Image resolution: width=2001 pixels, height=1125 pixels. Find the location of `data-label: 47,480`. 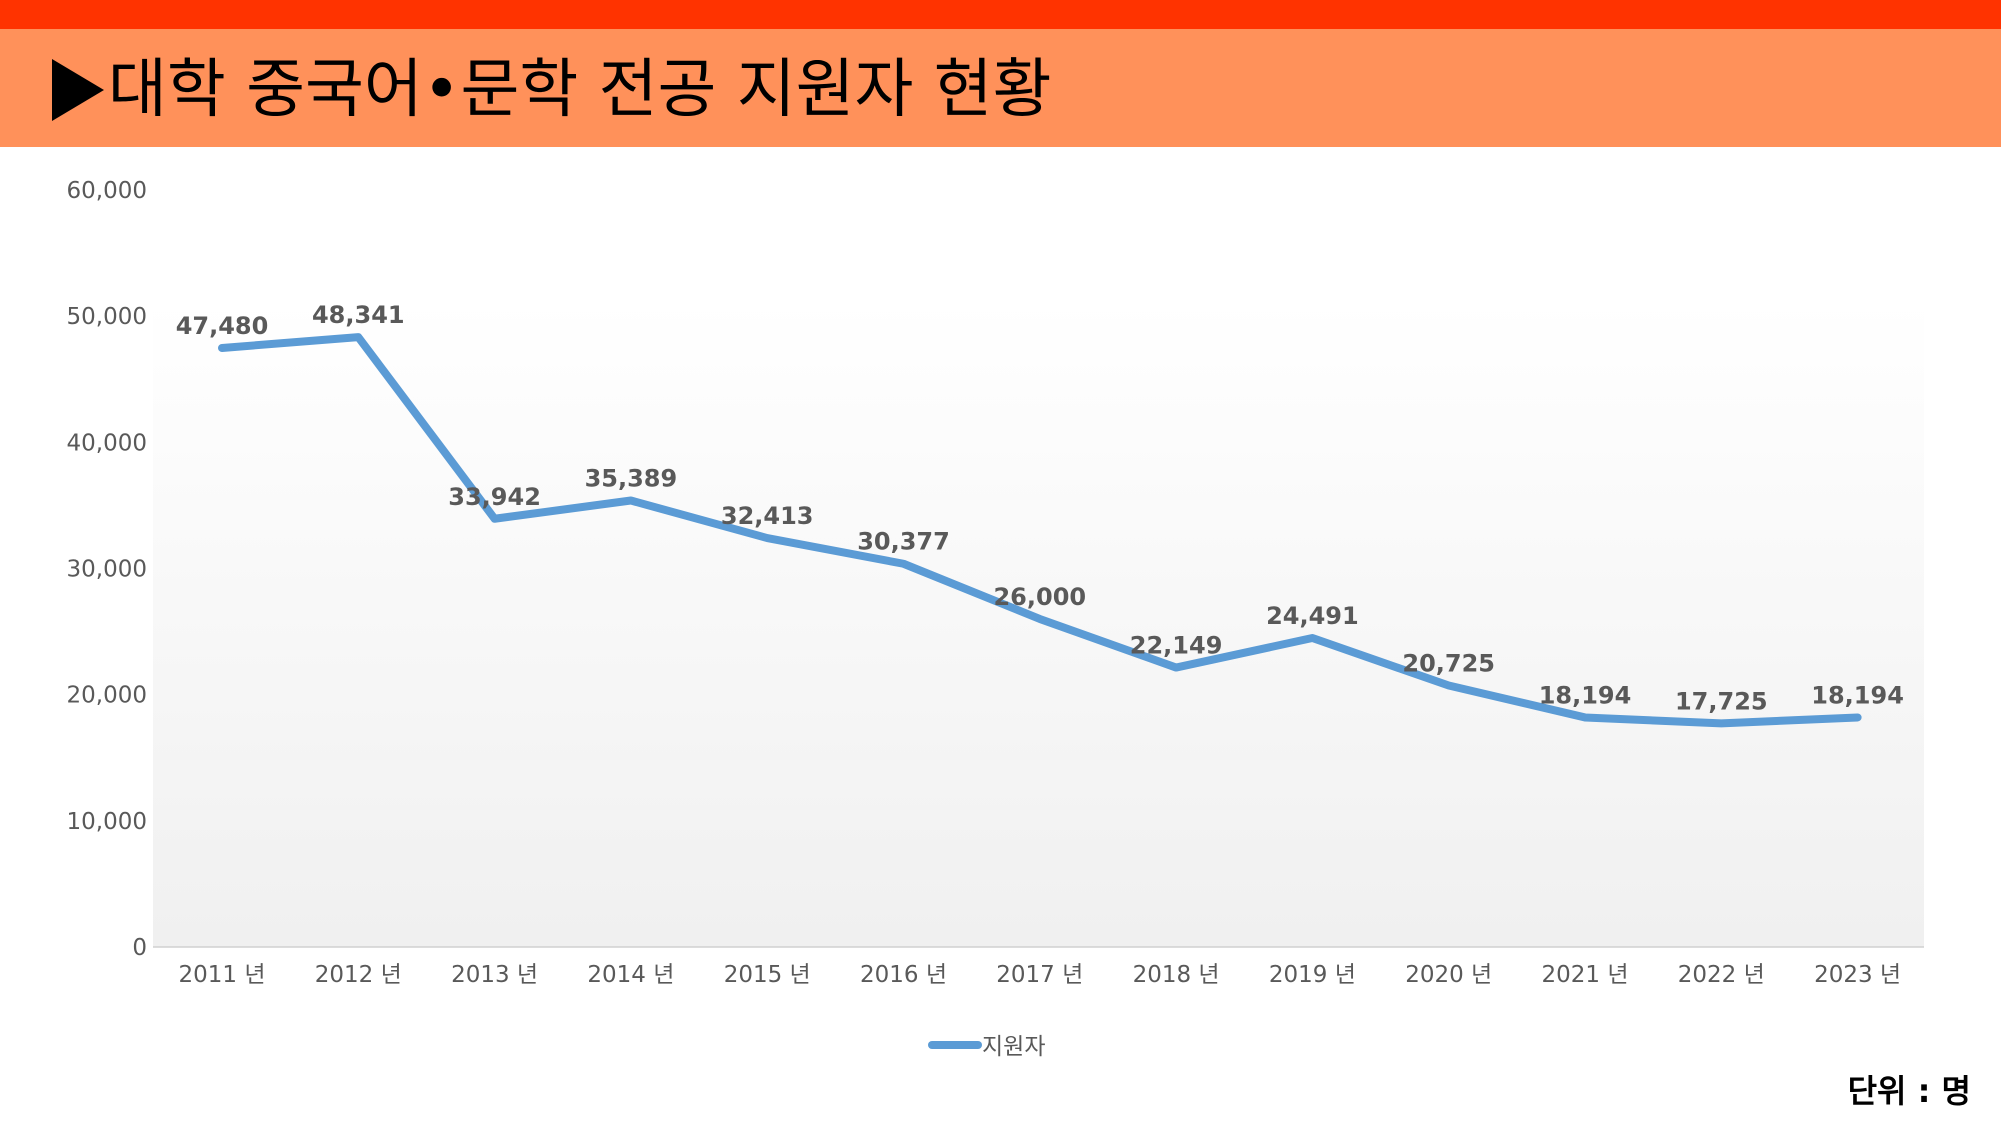

data-label: 47,480 is located at coordinates (222, 326).